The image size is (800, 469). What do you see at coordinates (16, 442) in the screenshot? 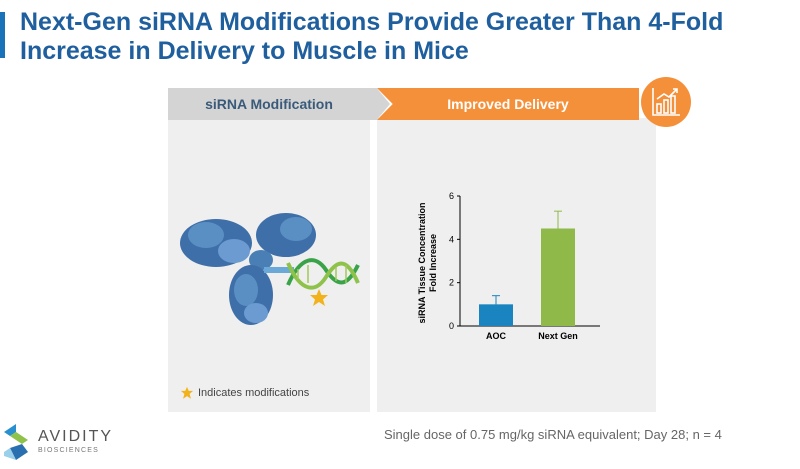
I see `avidity-logo-icon` at bounding box center [16, 442].